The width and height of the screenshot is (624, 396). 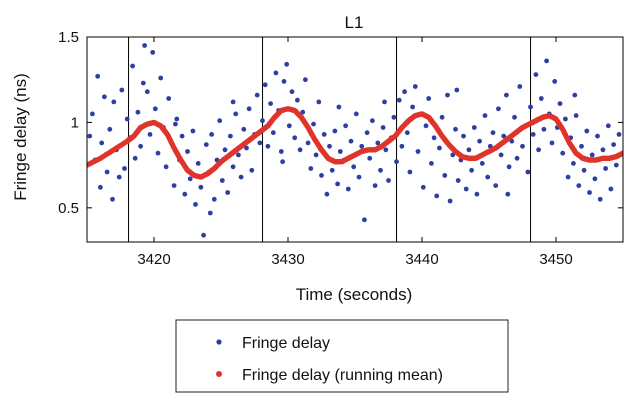 What do you see at coordinates (555, 259) in the screenshot?
I see `x-tick-label: 3450` at bounding box center [555, 259].